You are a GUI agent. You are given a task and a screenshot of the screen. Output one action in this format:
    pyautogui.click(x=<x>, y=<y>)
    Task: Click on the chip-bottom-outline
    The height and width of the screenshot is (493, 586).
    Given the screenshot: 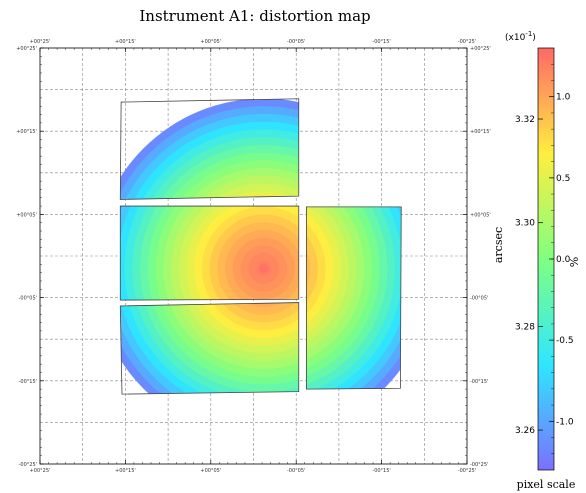 What is the action you would take?
    pyautogui.click(x=209, y=348)
    